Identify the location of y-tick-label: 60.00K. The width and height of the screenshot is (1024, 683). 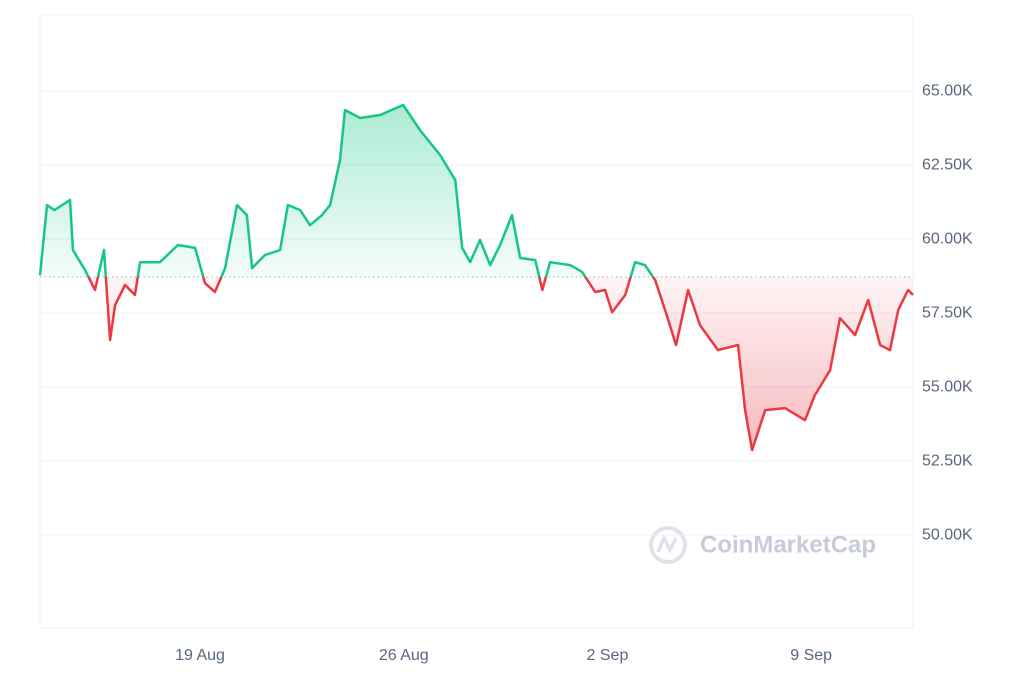
(947, 238).